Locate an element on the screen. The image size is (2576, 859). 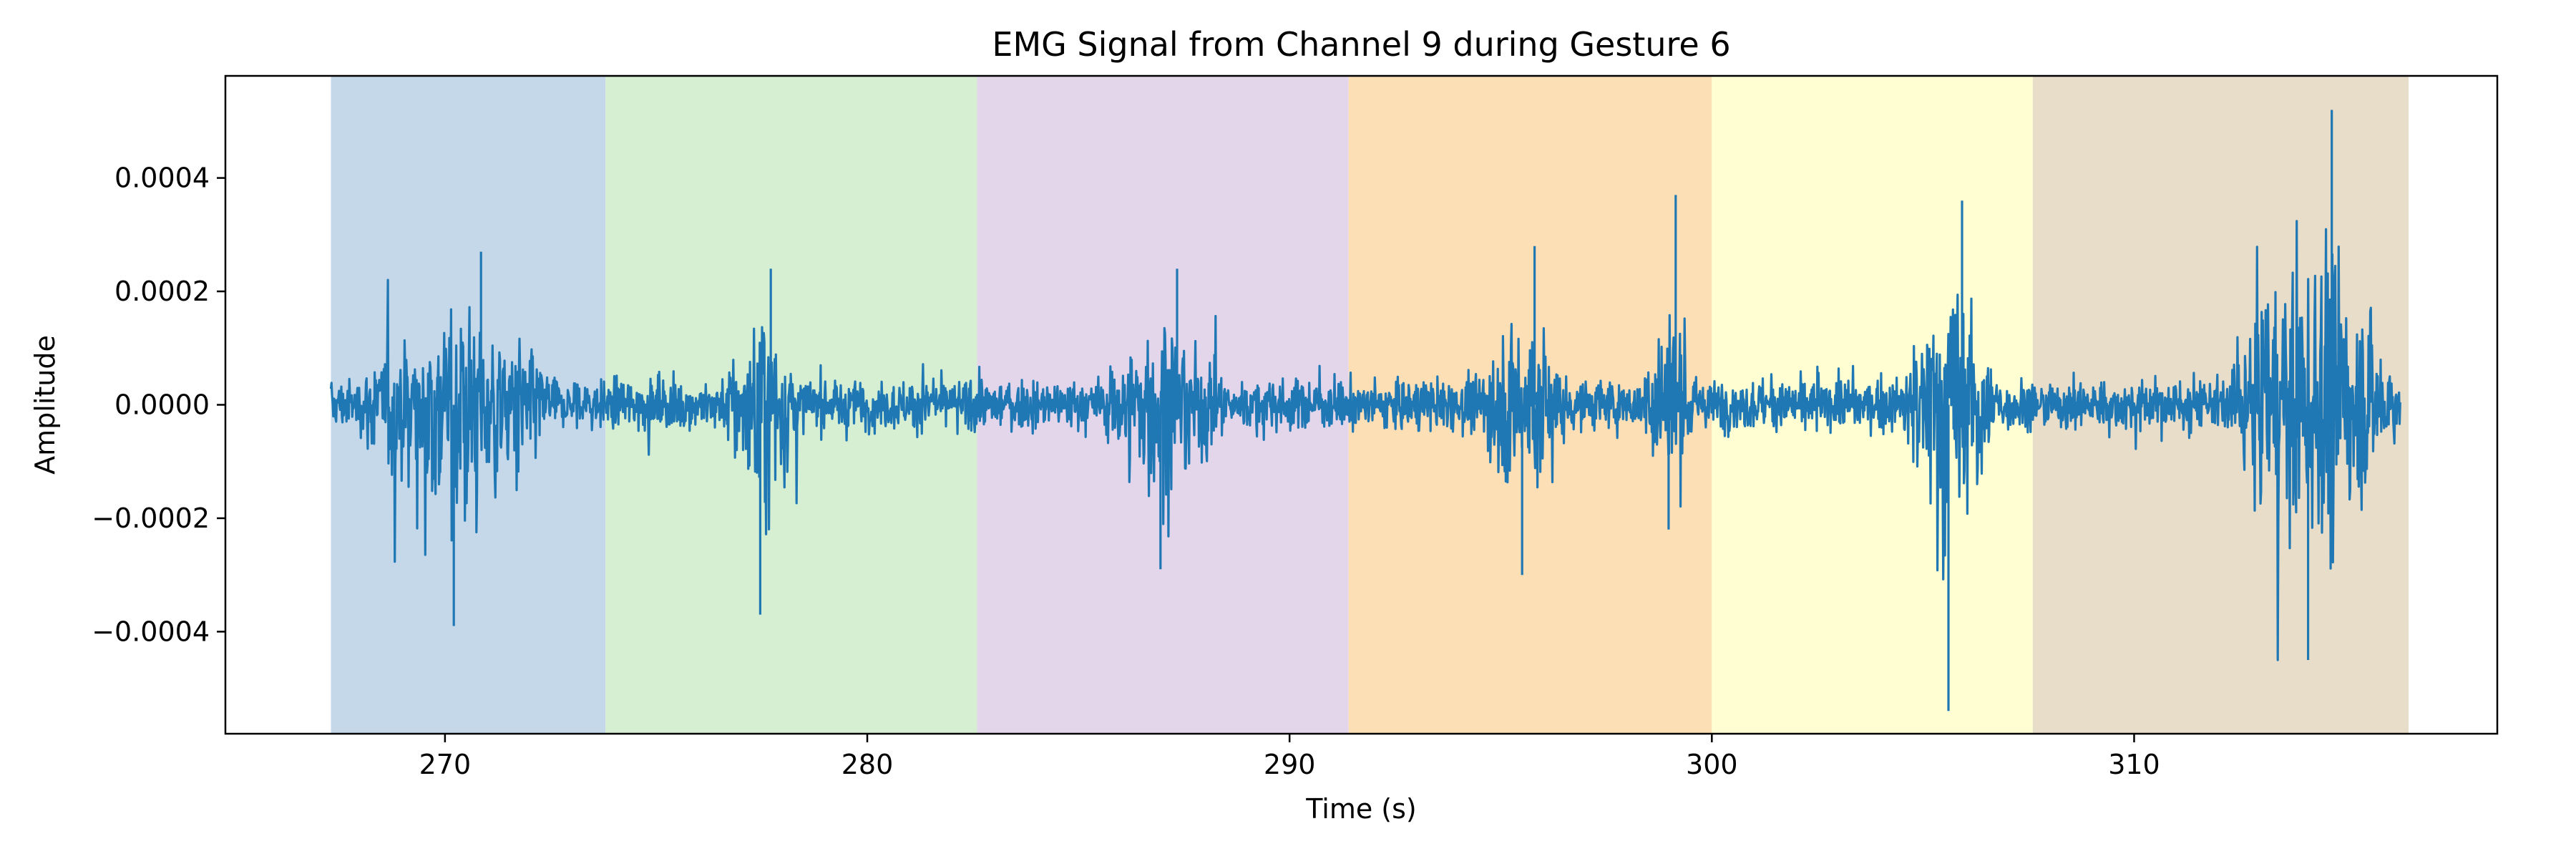
y-tick-label: 0.0004 is located at coordinates (162, 178).